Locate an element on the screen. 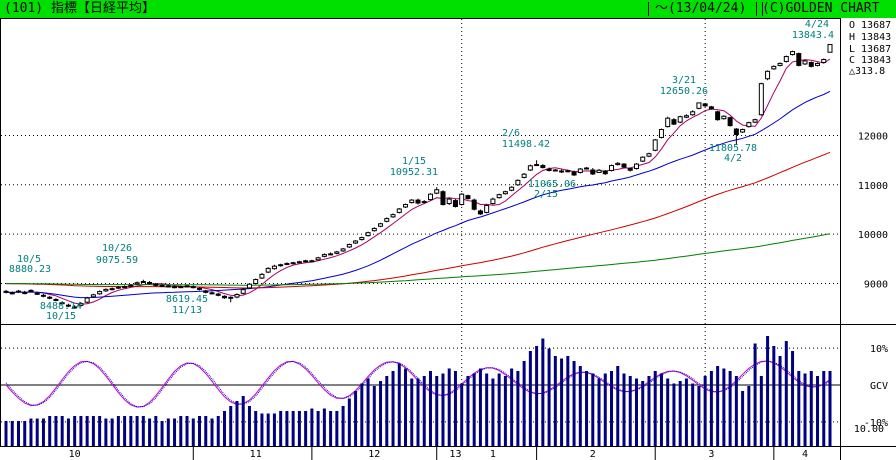 Image resolution: width=896 pixels, height=460 pixels. chart-title: (101) 指標【日経平均】 is located at coordinates (79, 9).